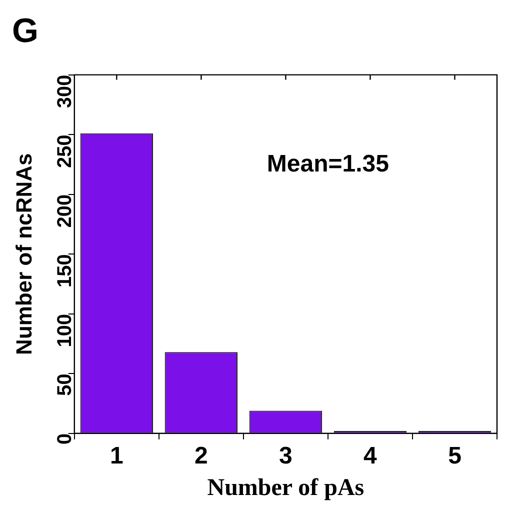 This screenshot has width=513, height=511. What do you see at coordinates (65, 151) in the screenshot?
I see `y-tick-label: 250` at bounding box center [65, 151].